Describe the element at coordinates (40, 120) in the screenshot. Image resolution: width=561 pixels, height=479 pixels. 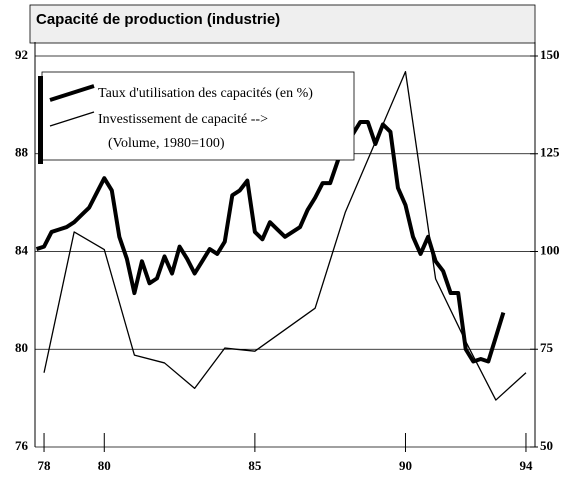
I see `legend-shadow` at that location.